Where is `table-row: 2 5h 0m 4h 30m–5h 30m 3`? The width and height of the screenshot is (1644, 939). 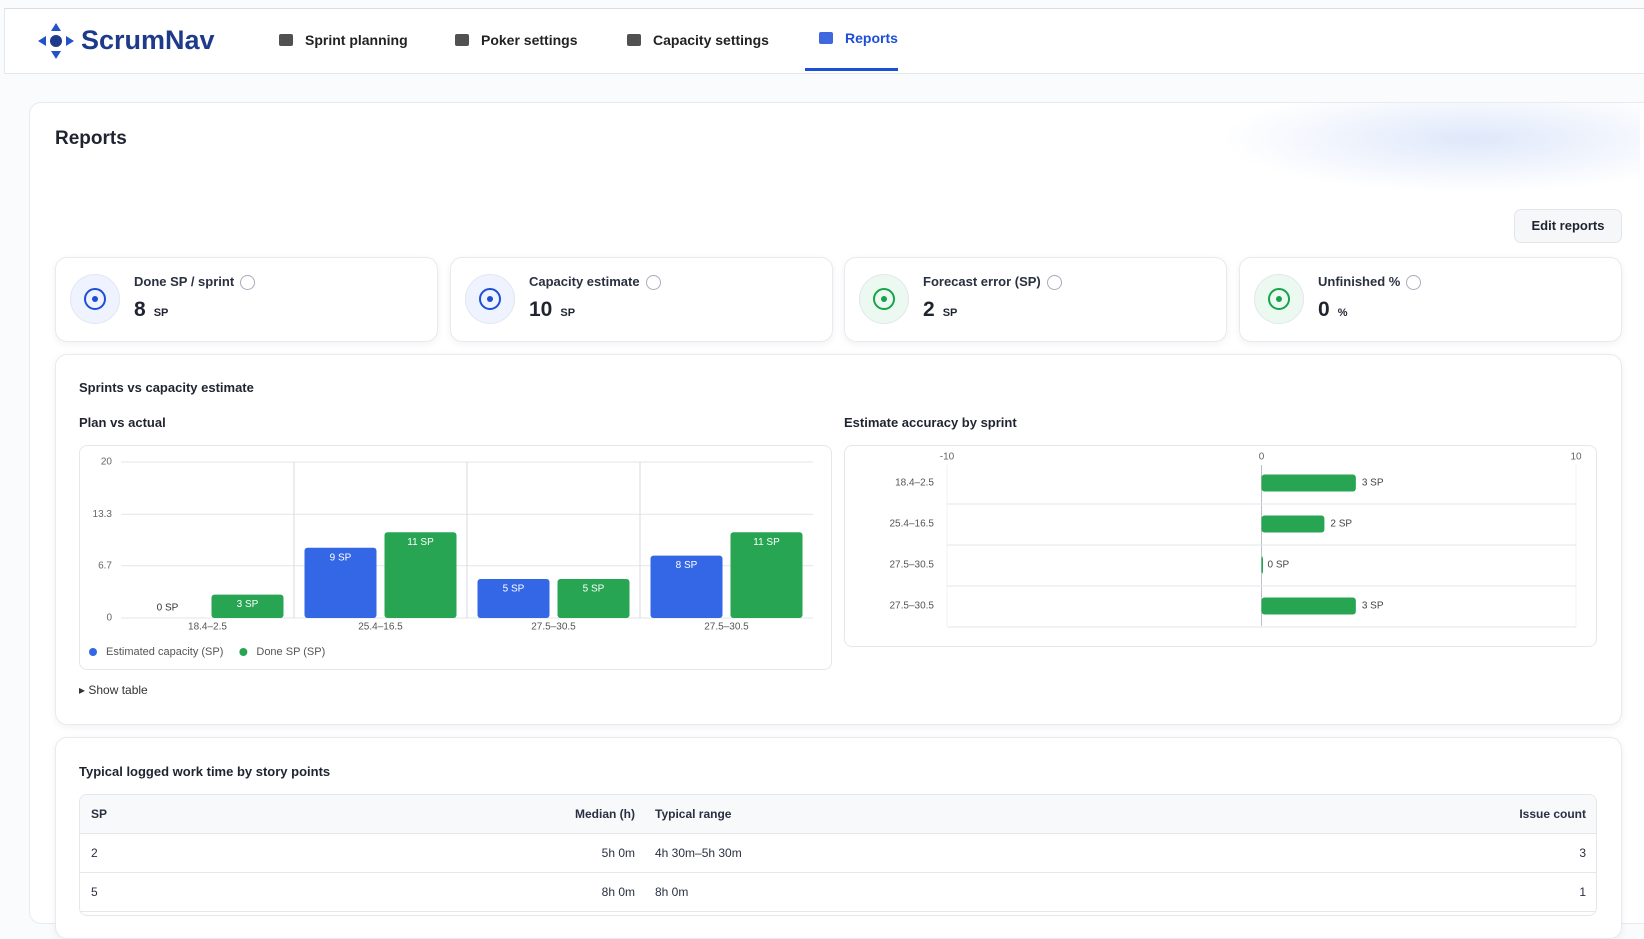 table-row: 2 5h 0m 4h 30m–5h 30m 3 is located at coordinates (838, 853).